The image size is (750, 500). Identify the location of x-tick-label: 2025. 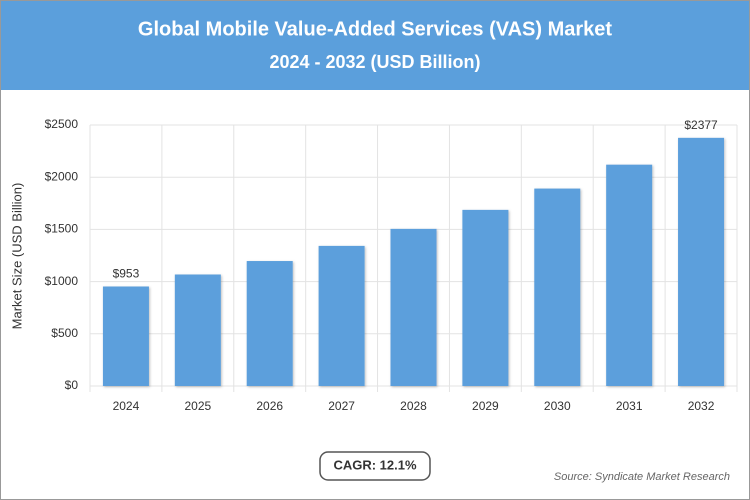
(197, 406).